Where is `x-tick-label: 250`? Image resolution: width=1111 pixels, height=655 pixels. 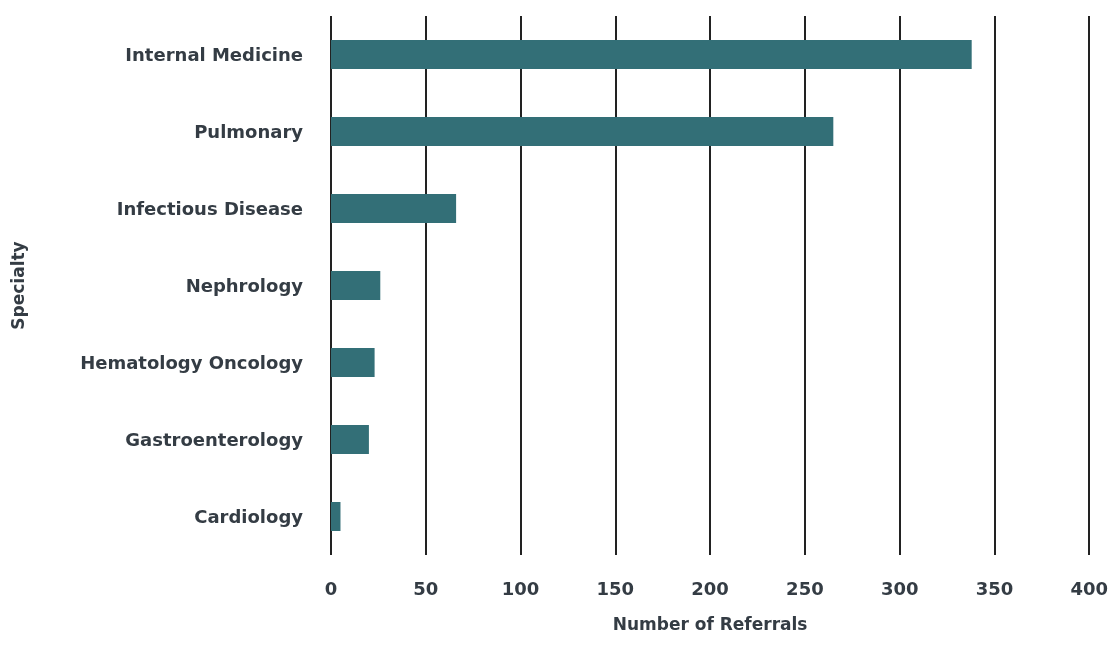
x-tick-label: 250 is located at coordinates (805, 588).